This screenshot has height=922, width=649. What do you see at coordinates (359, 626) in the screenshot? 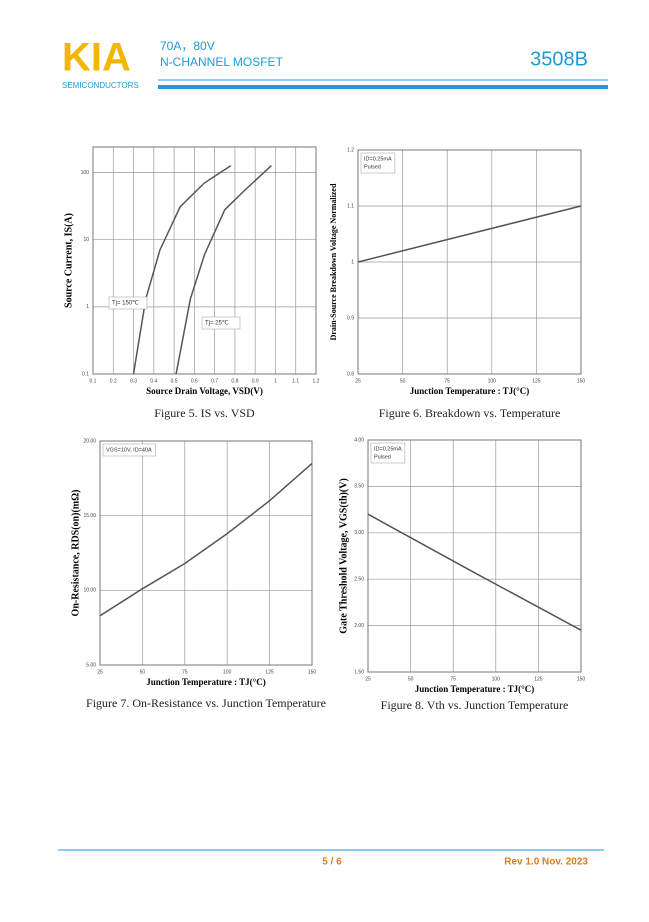
I see `y-tick-label: 2.00` at bounding box center [359, 626].